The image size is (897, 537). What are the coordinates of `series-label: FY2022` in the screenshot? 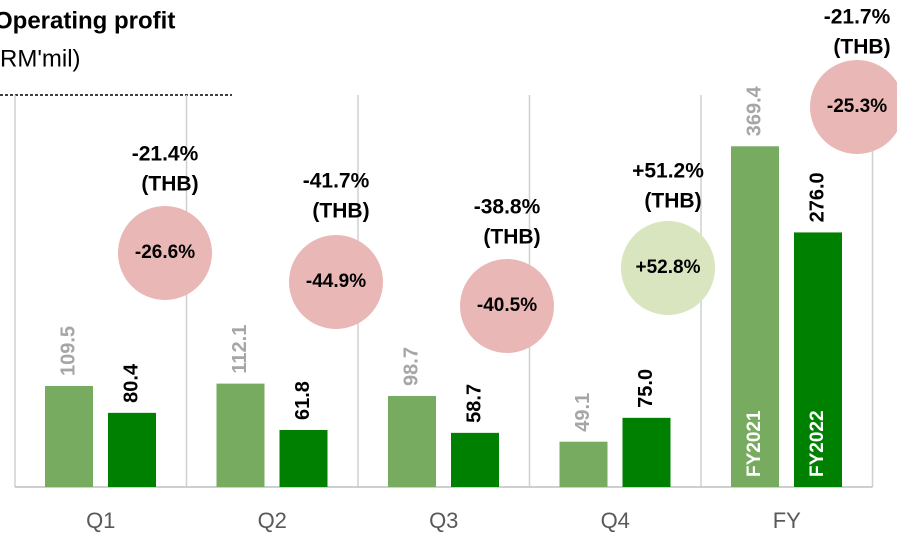 It's located at (817, 443).